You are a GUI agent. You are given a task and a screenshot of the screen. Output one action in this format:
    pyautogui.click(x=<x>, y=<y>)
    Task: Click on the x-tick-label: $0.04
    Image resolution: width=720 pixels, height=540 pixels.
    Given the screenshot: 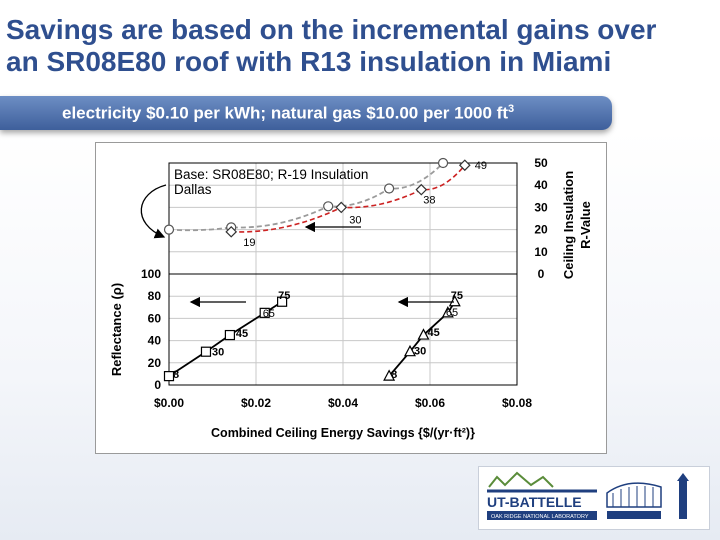 What is the action you would take?
    pyautogui.click(x=343, y=403)
    